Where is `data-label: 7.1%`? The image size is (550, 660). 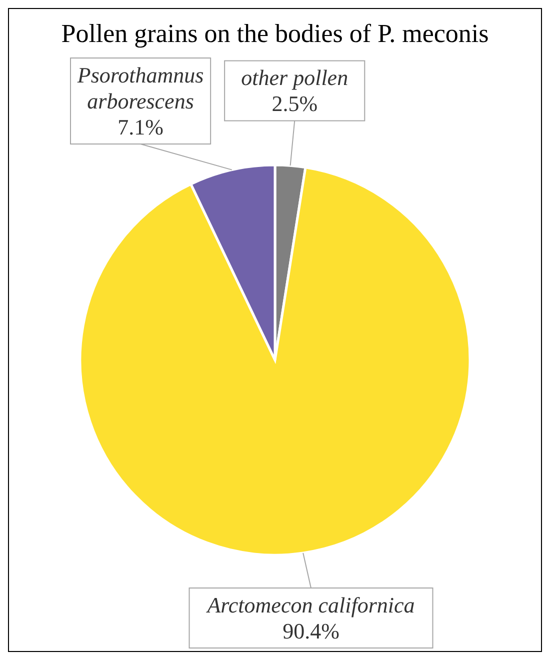 data-label: 7.1% is located at coordinates (141, 127).